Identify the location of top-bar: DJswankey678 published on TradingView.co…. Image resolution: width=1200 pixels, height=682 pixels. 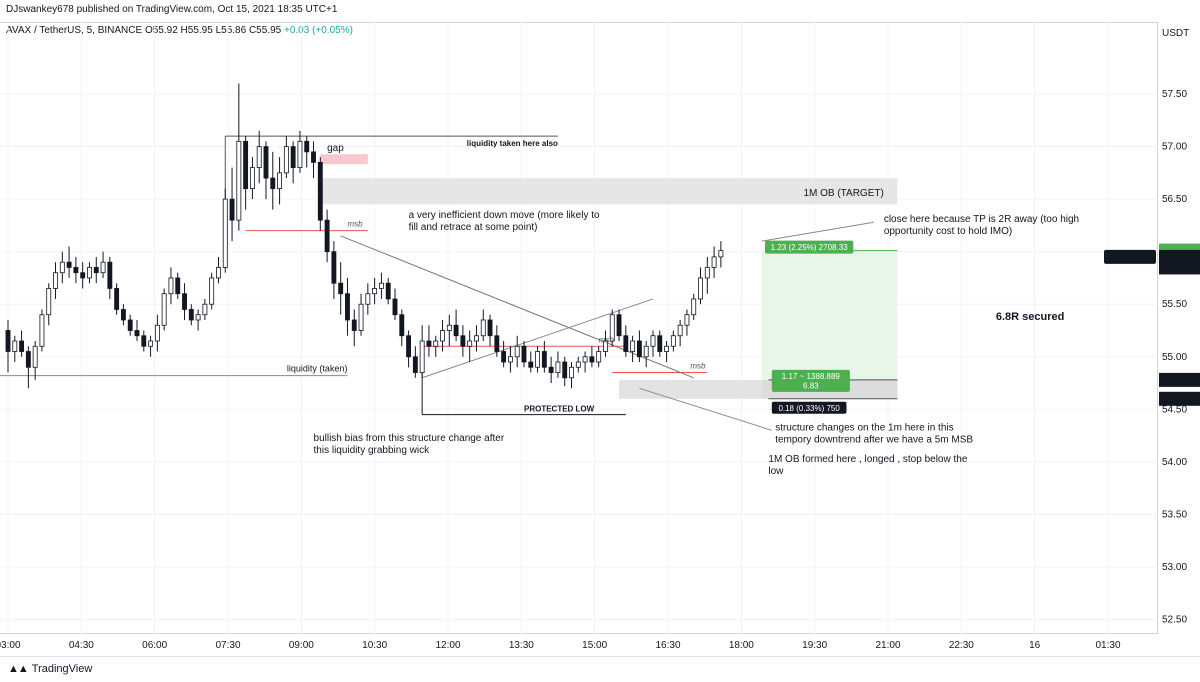
(600, 11).